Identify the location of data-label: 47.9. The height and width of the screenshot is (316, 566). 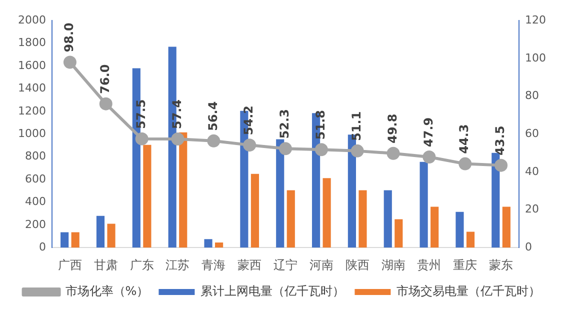
(428, 132).